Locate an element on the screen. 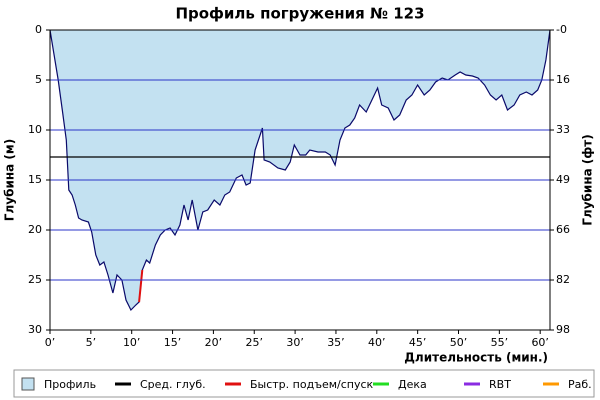 The height and width of the screenshot is (400, 600). x-tick-label: 10’ is located at coordinates (132, 342).